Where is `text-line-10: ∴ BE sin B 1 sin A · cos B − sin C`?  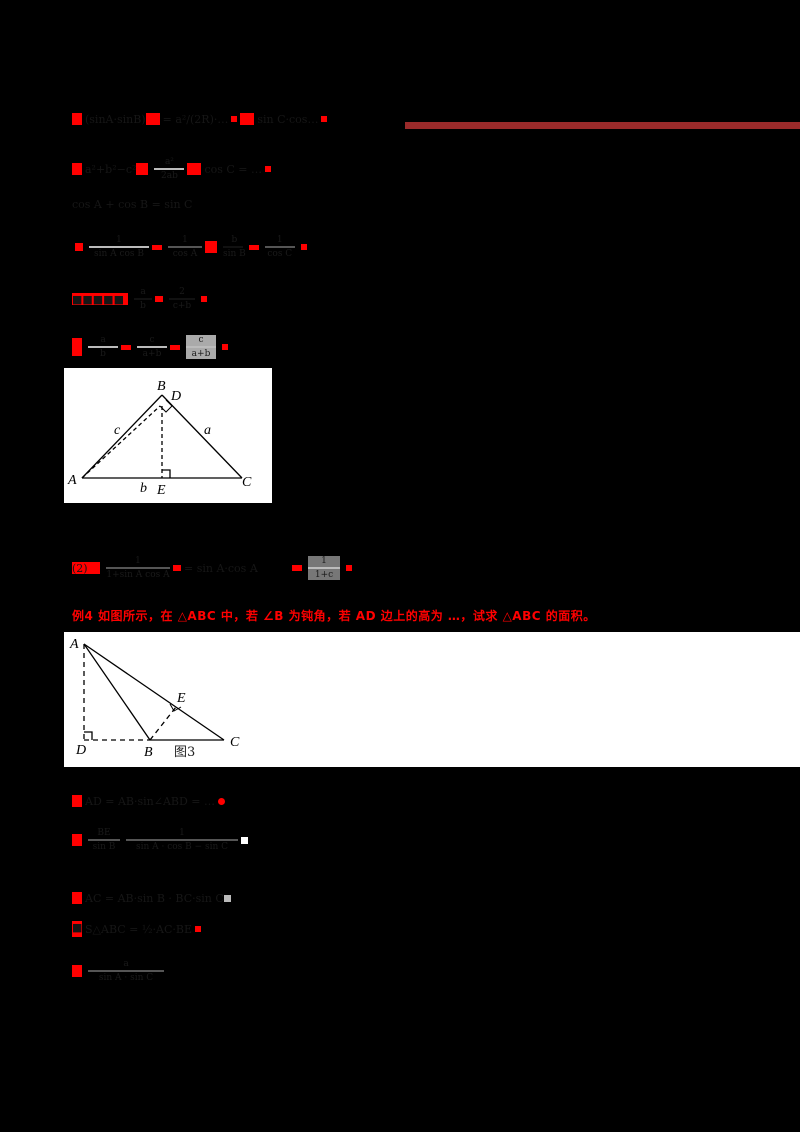
text-line-10: ∴ BE sin B 1 sin A · cos B − sin C is located at coordinates (160, 840).